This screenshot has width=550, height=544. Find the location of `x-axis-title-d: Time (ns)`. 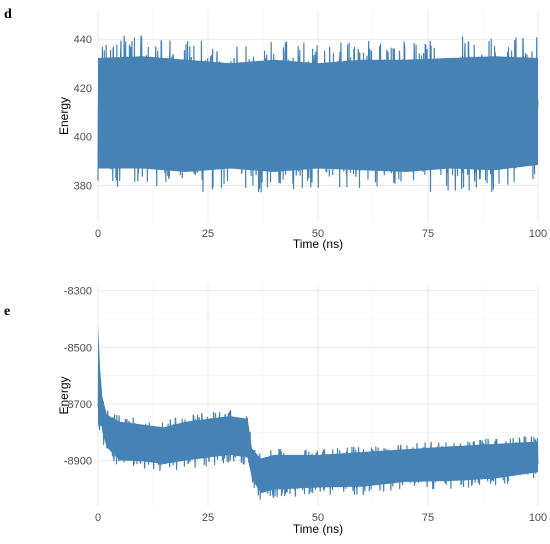

x-axis-title-d: Time (ns) is located at coordinates (318, 244).